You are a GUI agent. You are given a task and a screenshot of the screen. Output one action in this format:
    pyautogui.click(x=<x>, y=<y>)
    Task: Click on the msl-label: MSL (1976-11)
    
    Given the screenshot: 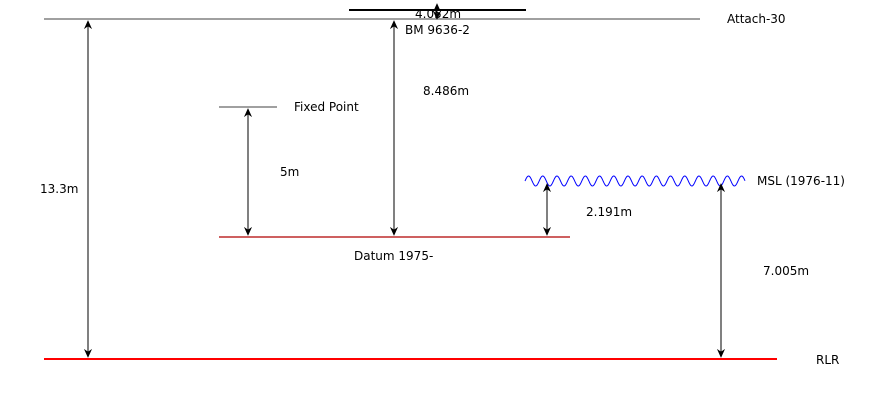 What is the action you would take?
    pyautogui.click(x=801, y=181)
    